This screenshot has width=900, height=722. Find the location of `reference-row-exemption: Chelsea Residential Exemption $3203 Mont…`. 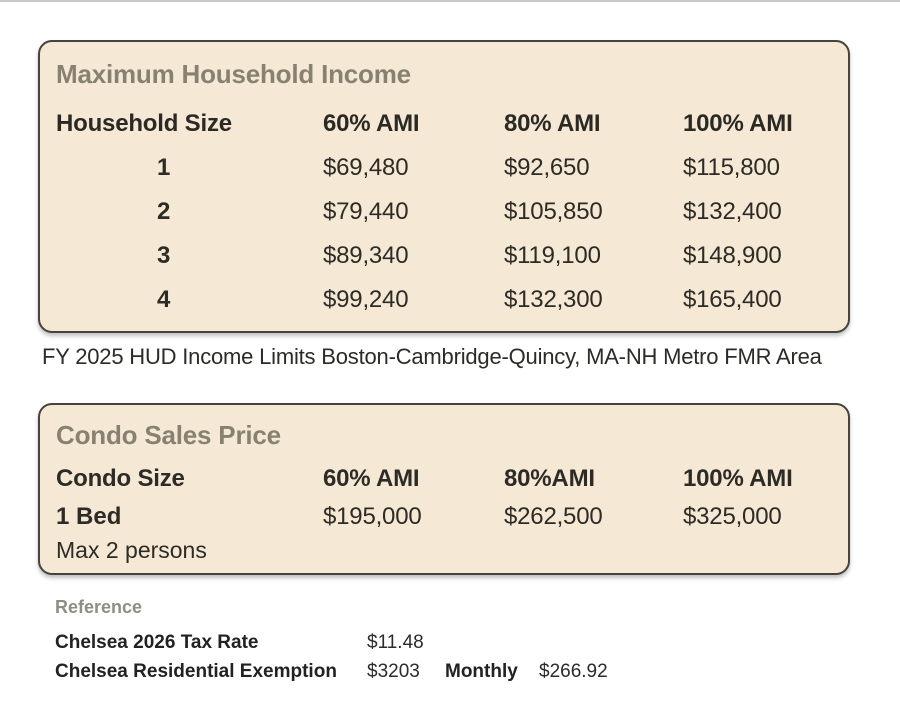

reference-row-exemption: Chelsea Residential Exemption $3203 Mont… is located at coordinates (405, 671).